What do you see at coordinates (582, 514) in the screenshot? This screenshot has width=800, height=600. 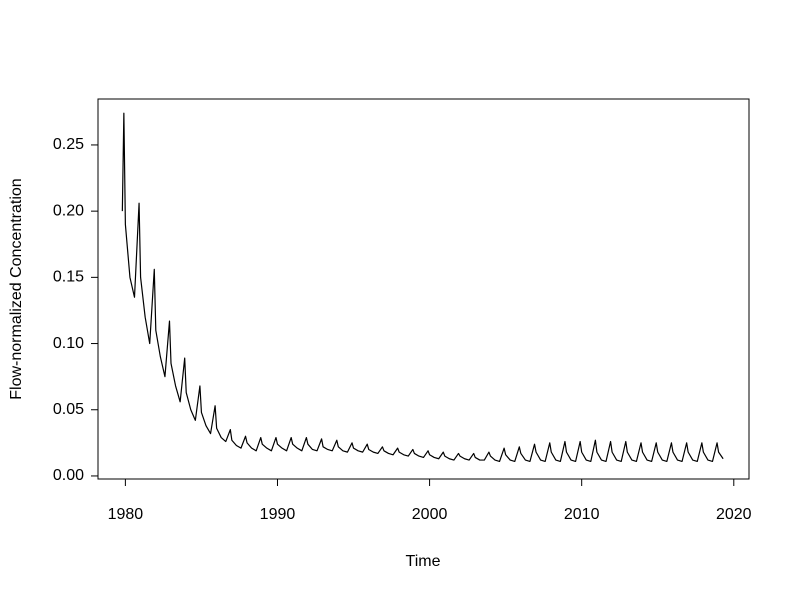 I see `x-tick-label: 2010` at bounding box center [582, 514].